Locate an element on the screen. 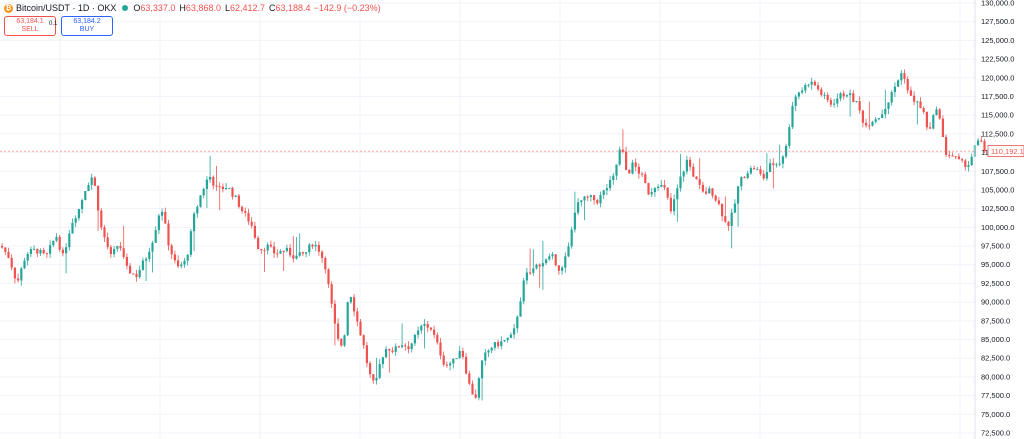  y-tick-label: 87,500.0 is located at coordinates (995, 320).